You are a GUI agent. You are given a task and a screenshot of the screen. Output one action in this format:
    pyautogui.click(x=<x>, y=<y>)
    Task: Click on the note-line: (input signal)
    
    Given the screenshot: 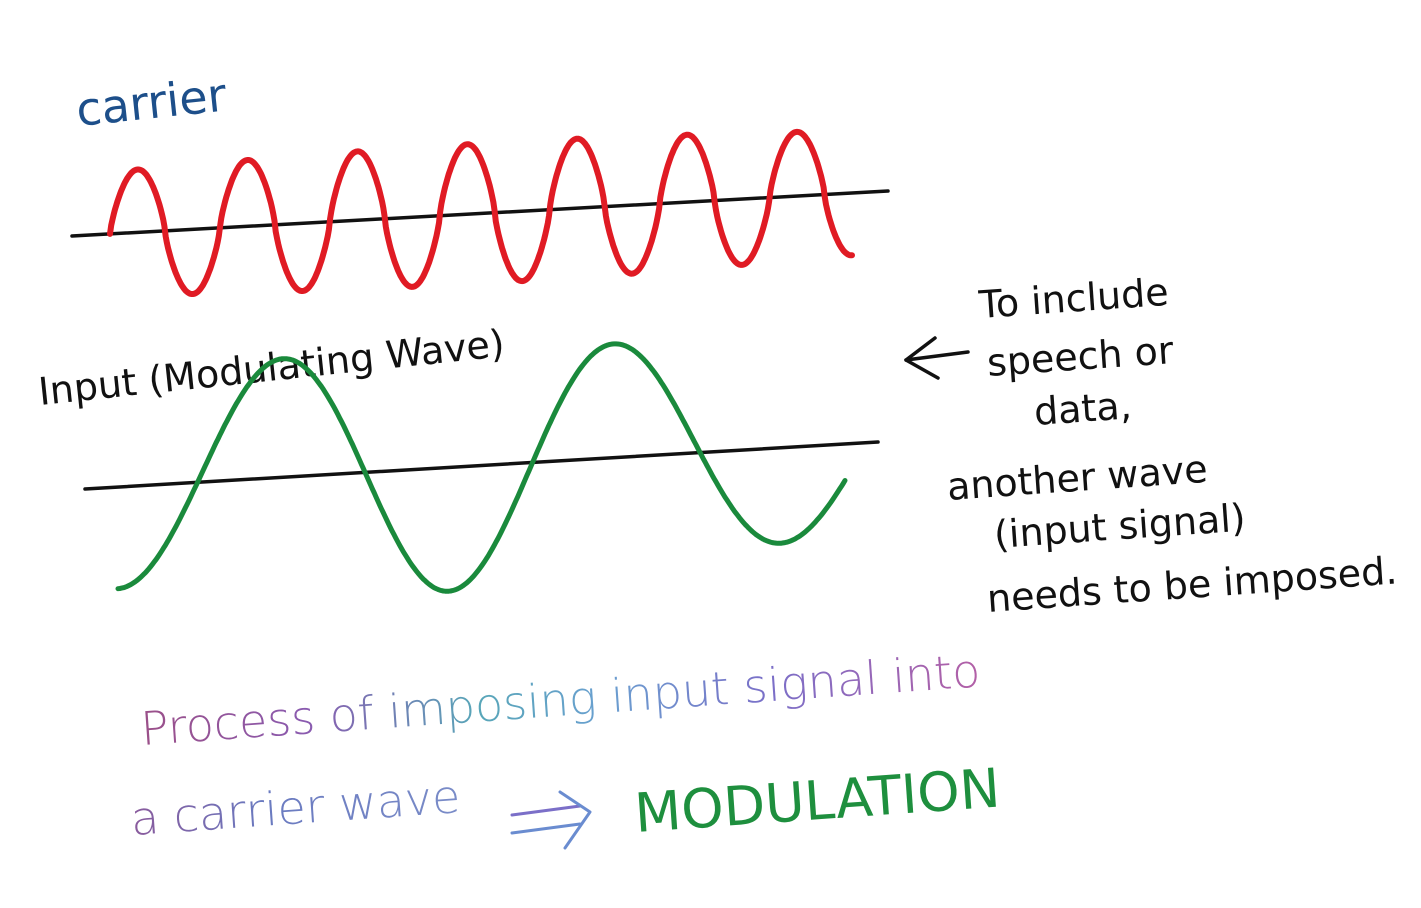 What is the action you would take?
    pyautogui.click(x=1120, y=526)
    